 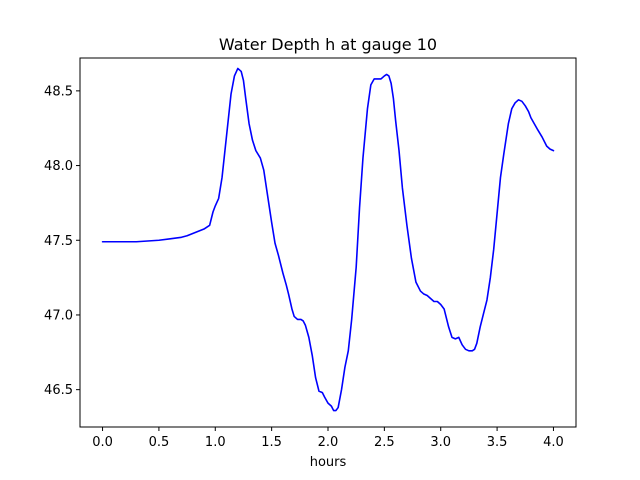 I want to click on x-tick-label: 2.5, so click(x=384, y=442).